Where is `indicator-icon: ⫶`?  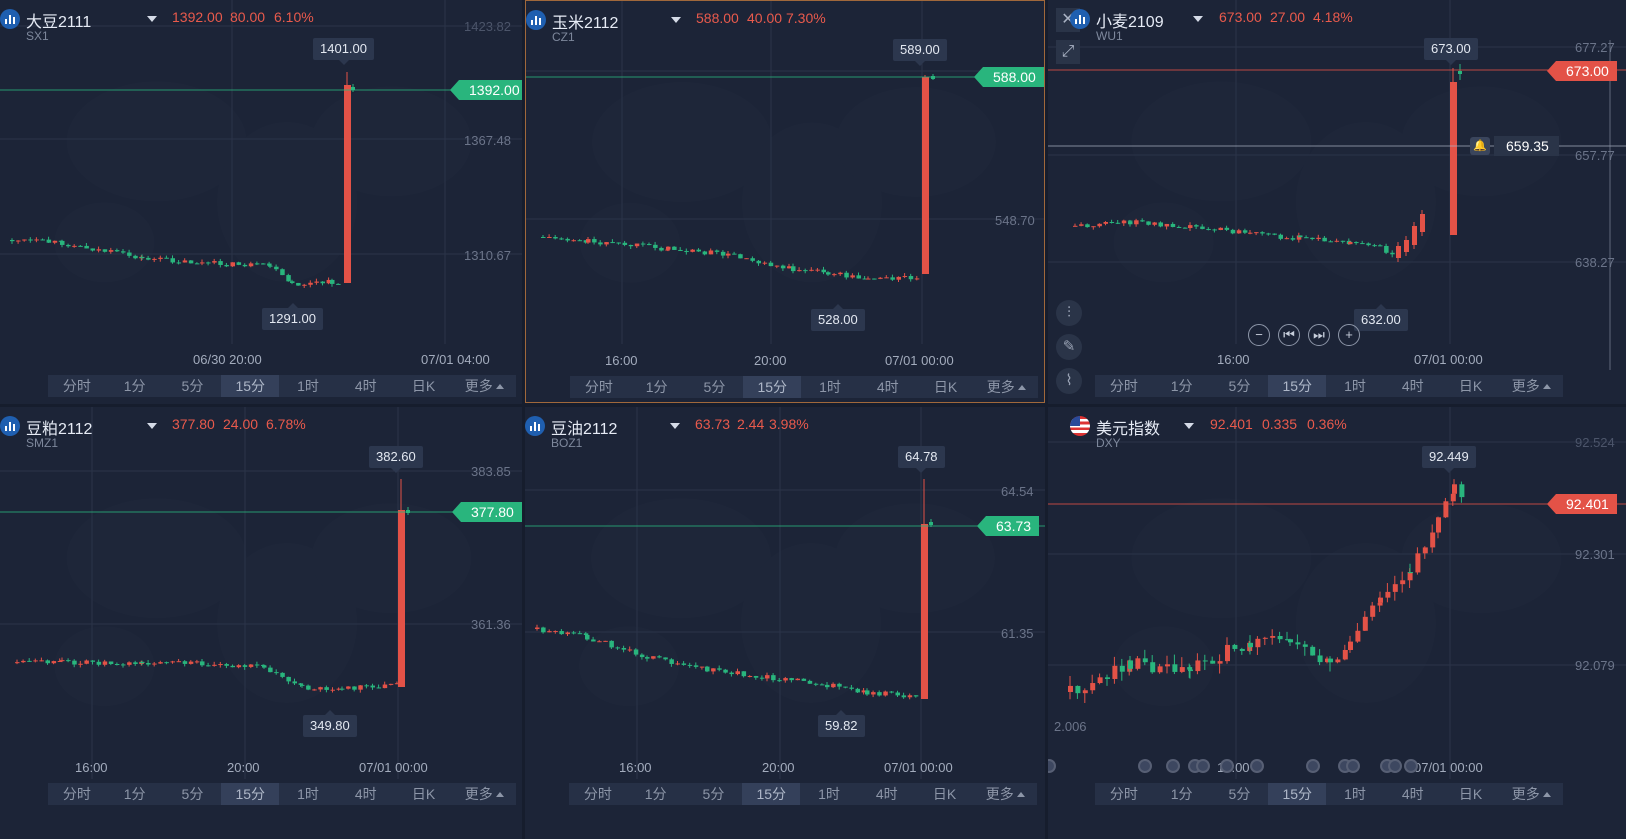 indicator-icon: ⫶ is located at coordinates (1069, 313).